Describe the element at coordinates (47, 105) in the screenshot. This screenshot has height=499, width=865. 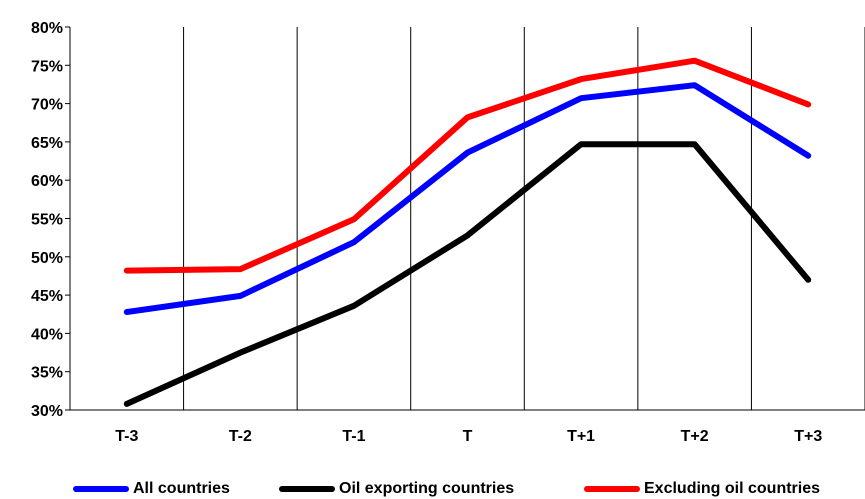
I see `y-tick-label: 70%` at that location.